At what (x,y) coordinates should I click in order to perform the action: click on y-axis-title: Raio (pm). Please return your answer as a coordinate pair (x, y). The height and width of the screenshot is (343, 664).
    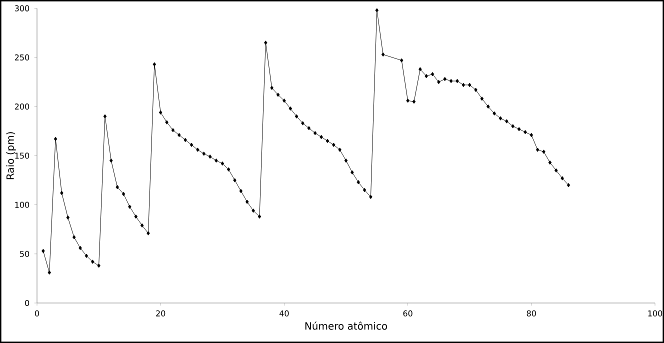
    Looking at the image, I should click on (11, 156).